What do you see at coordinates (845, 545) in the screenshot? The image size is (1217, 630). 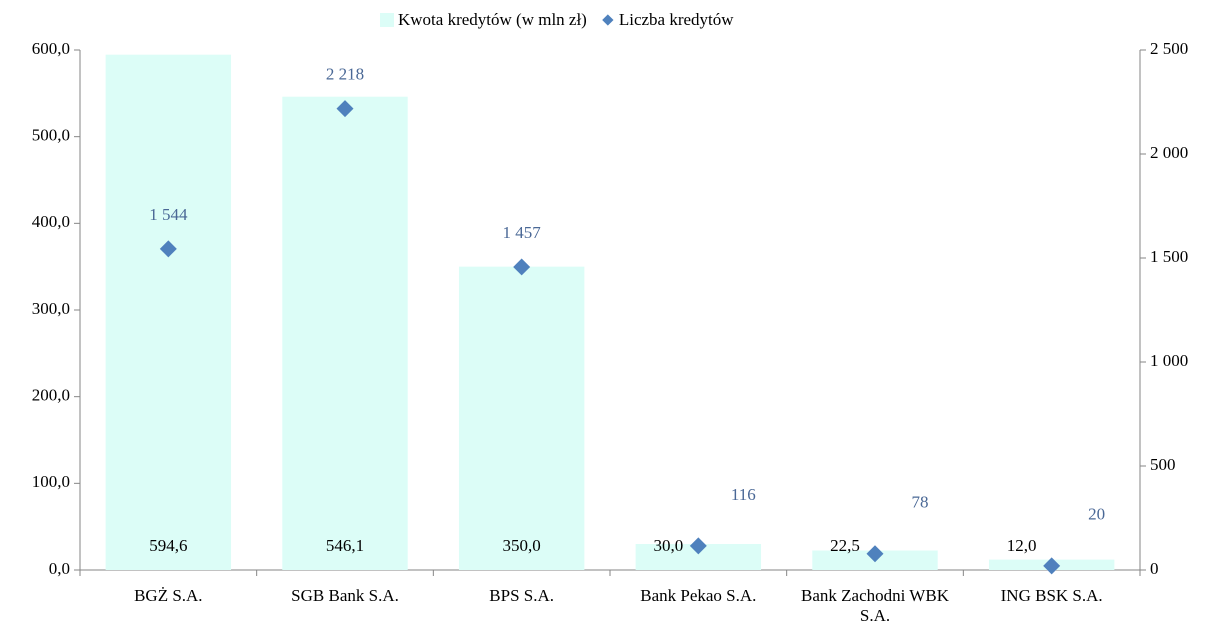 I see `bar-label: 22,5` at bounding box center [845, 545].